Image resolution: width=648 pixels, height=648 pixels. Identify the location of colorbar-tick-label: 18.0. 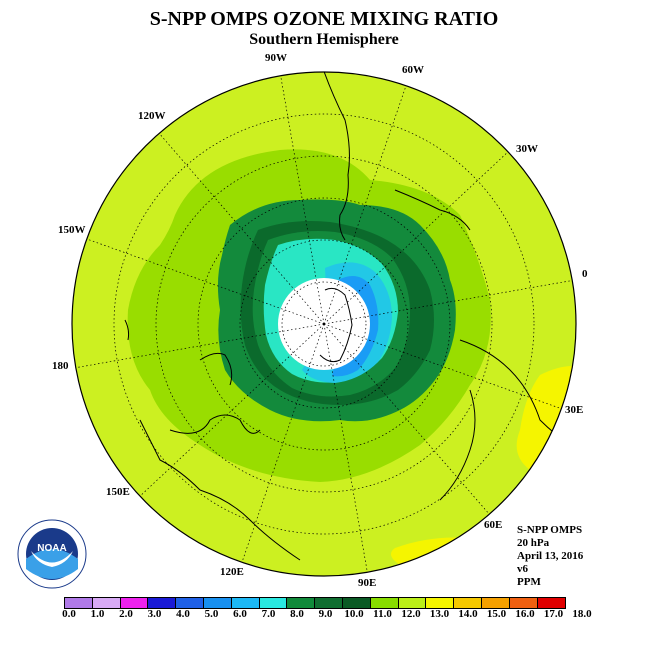
(582, 614).